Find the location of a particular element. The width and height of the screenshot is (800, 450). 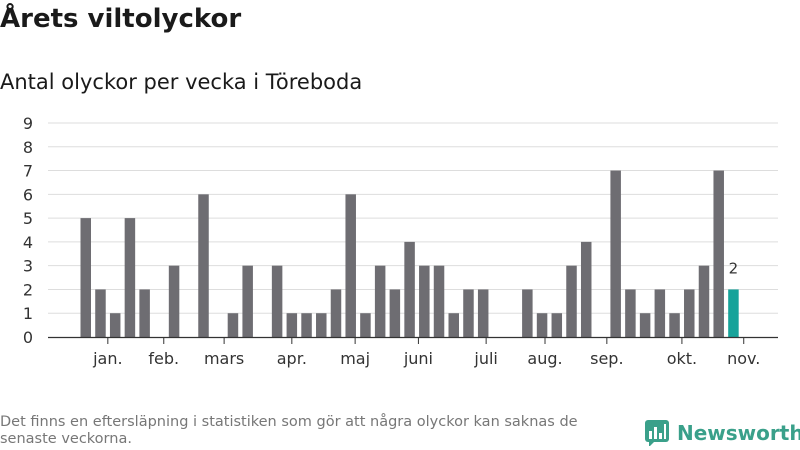

newsworthy-logo: Newsworthy is located at coordinates (722, 433).